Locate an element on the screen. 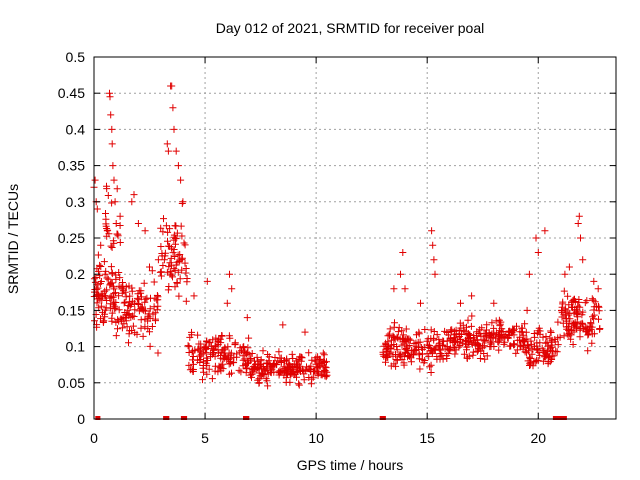  y-tick-label: 0.1 is located at coordinates (76, 347).